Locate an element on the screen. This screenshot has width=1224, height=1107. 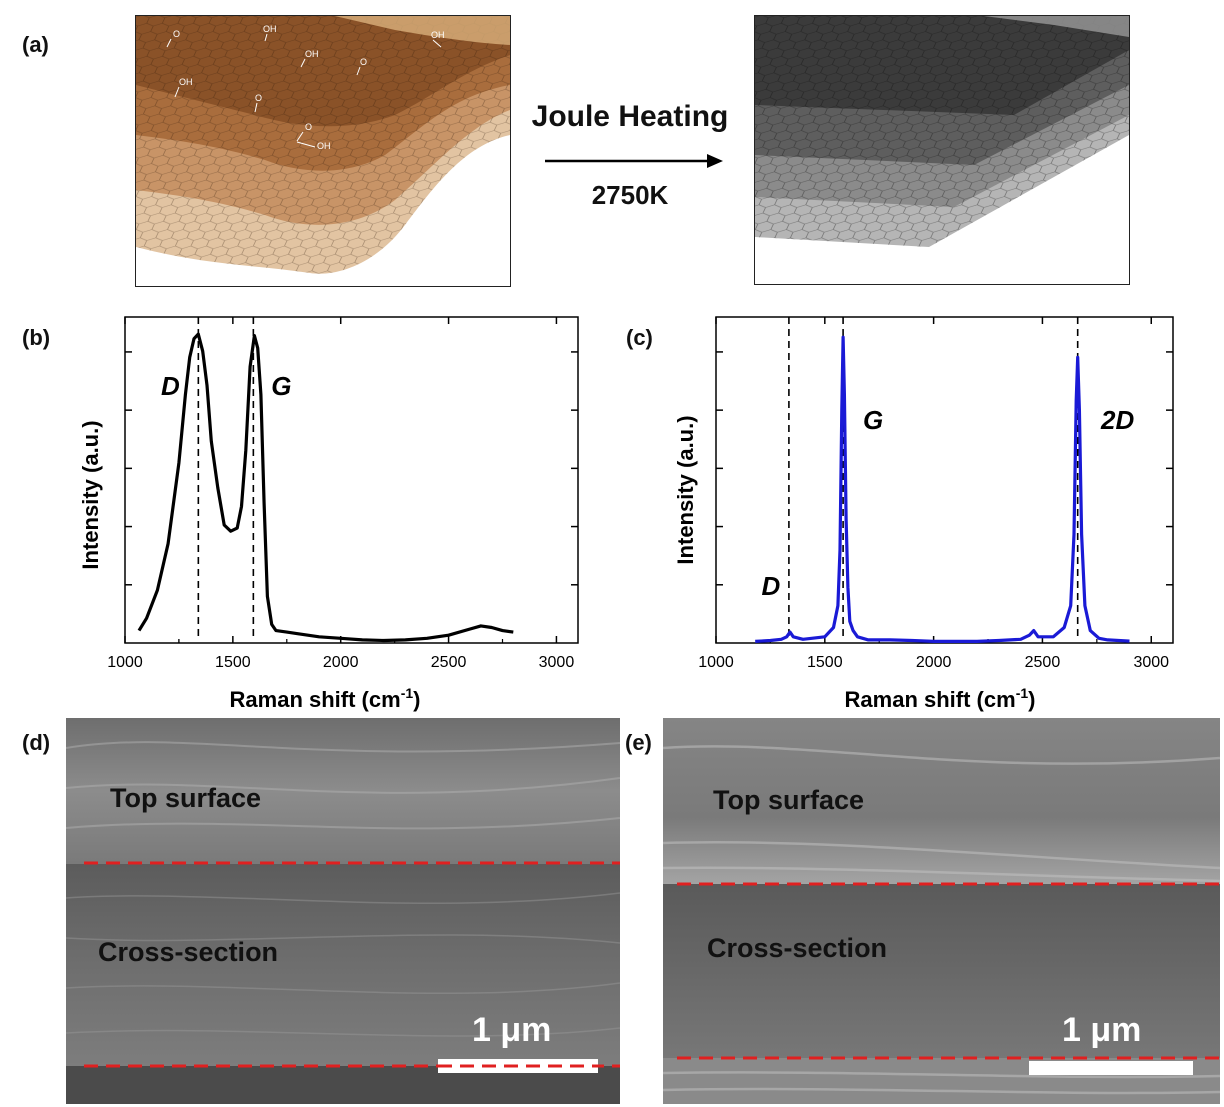
temperature-label: 2750K is located at coordinates (630, 195).